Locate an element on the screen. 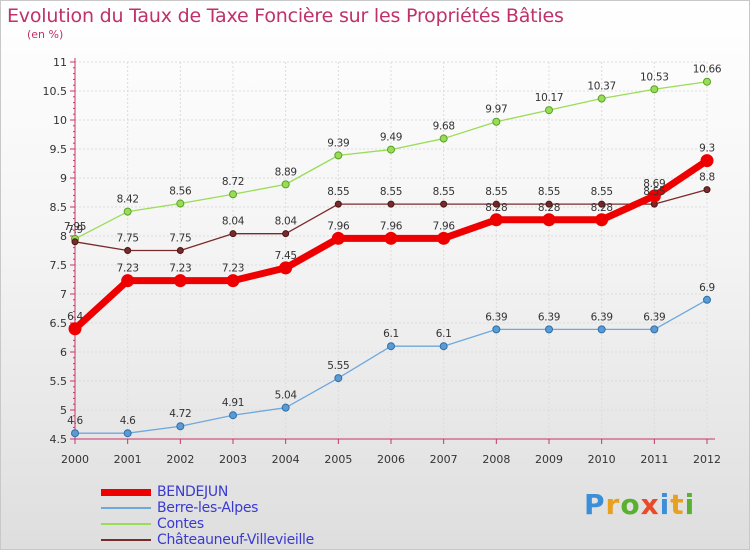 This screenshot has height=550, width=750. x-tick-label: 2006 is located at coordinates (391, 459).